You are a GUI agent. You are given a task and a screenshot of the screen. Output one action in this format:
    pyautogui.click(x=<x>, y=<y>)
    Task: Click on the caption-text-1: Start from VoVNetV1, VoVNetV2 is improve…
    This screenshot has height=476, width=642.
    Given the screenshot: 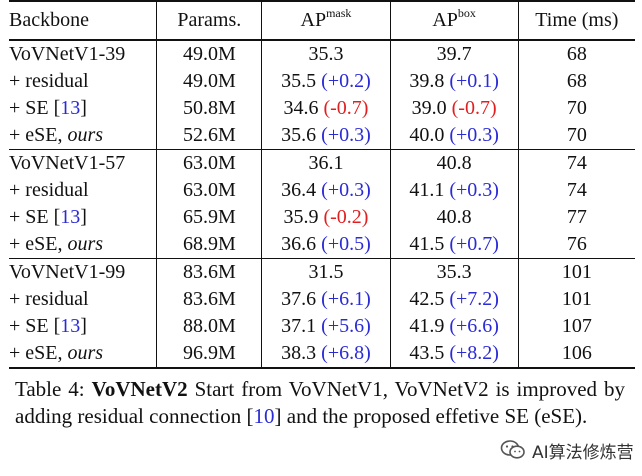 What is the action you would take?
    pyautogui.click(x=320, y=402)
    